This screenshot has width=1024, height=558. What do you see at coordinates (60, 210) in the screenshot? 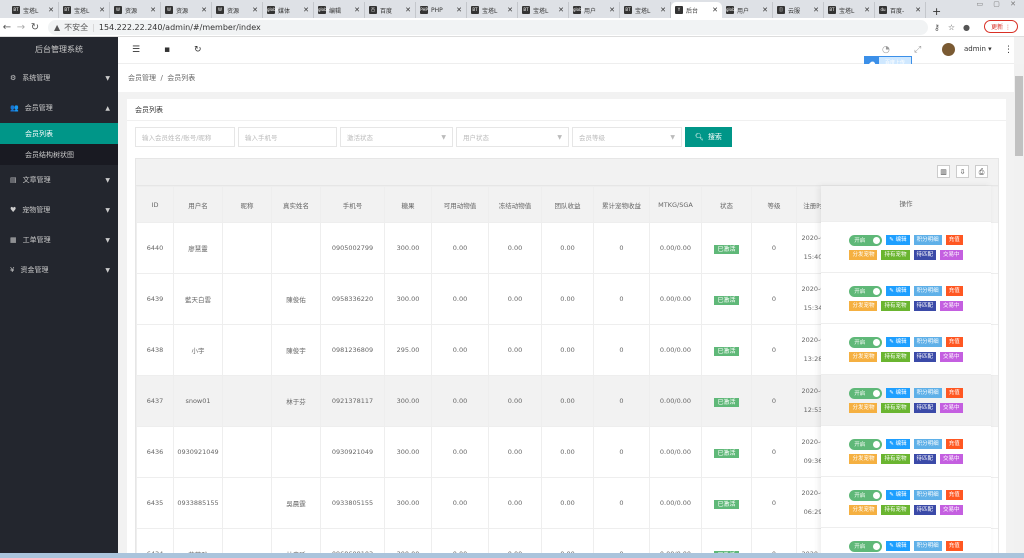
I see `sidebar-item-pets: ♥ 宠物管理 ▼` at bounding box center [60, 210].